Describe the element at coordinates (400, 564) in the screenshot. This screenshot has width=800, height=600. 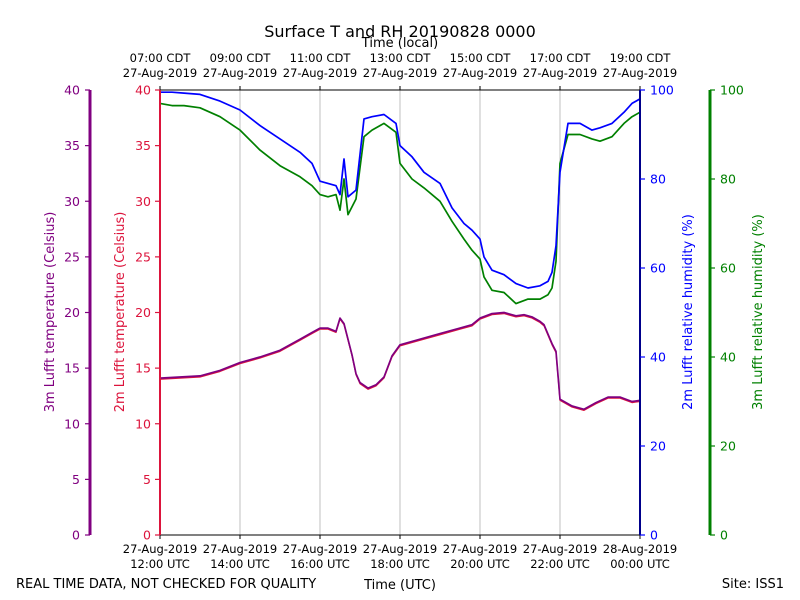
I see `x-tick-utc-time: 18:00 UTC` at that location.